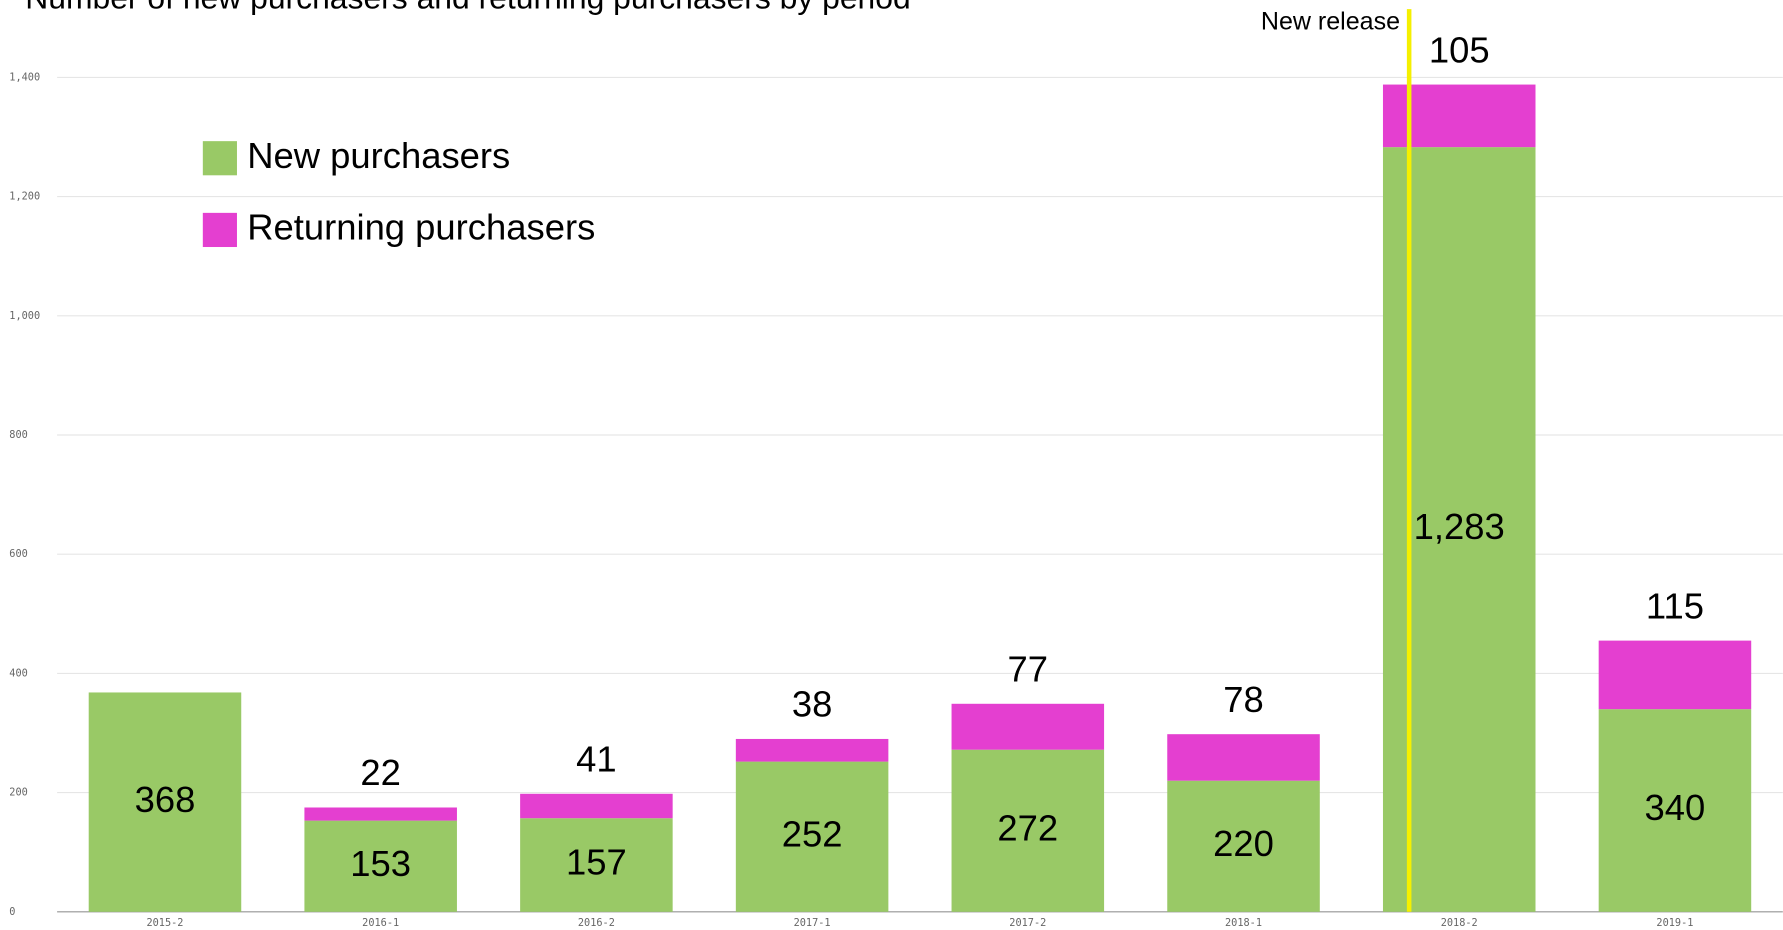 This screenshot has height=930, width=1783. What do you see at coordinates (18, 435) in the screenshot?
I see `y-tick-label: 800` at bounding box center [18, 435].